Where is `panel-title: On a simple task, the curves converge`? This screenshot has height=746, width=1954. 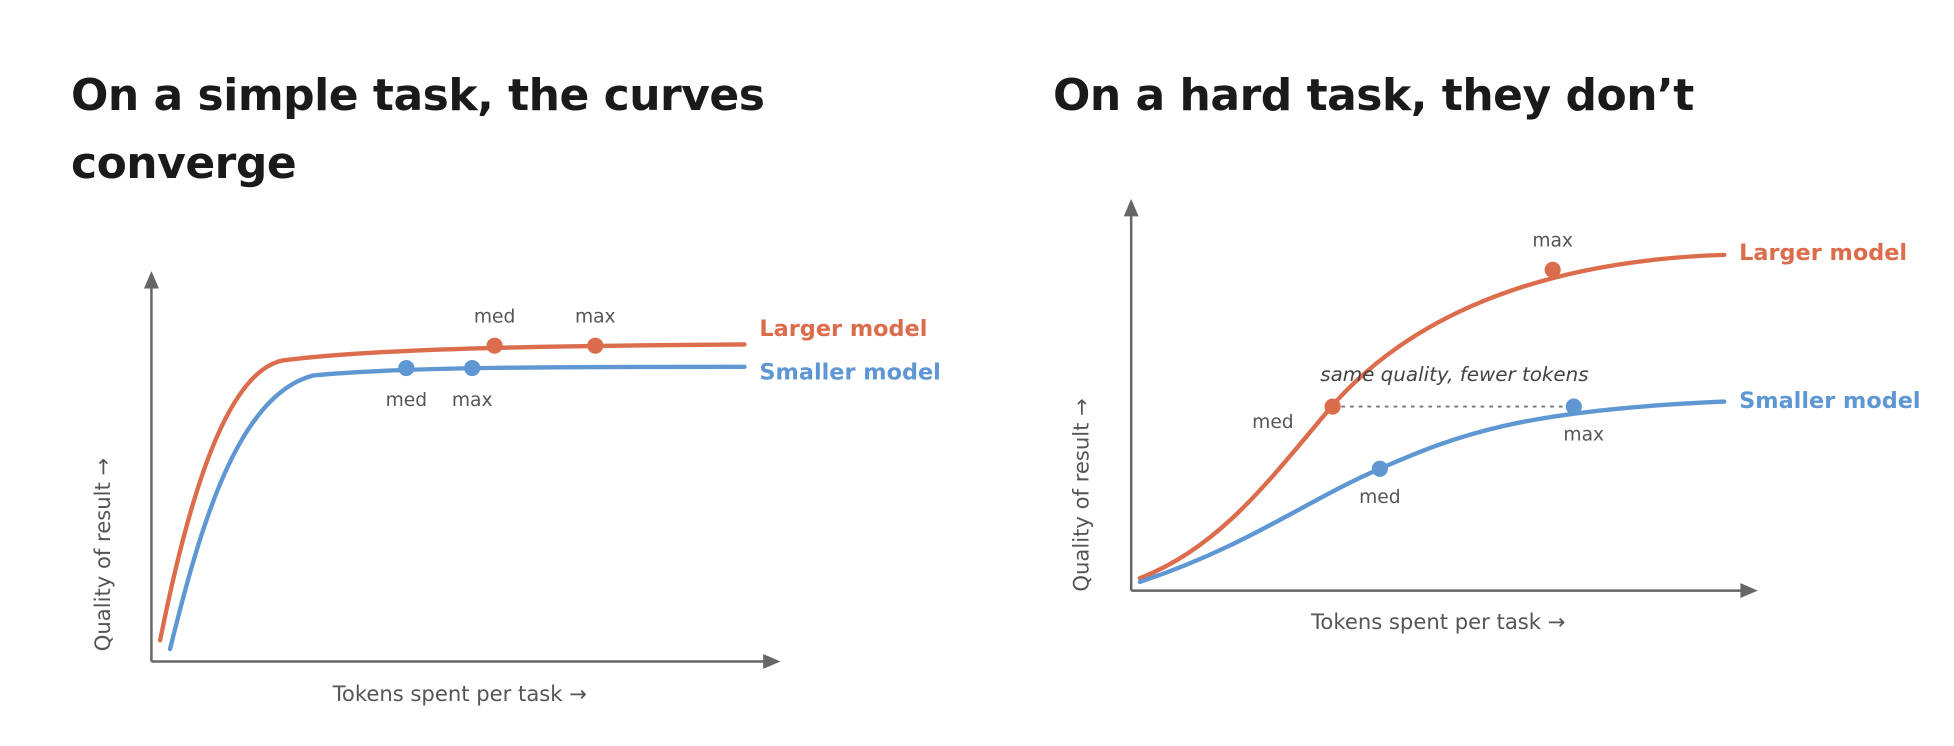 panel-title: On a simple task, the curves converge is located at coordinates (418, 129).